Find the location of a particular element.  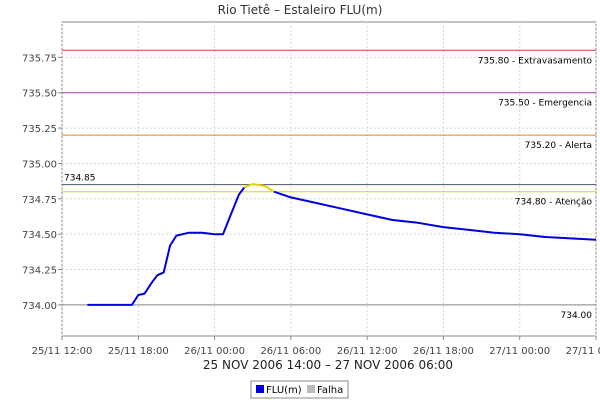

reference-line-label: 735.20 - Alerta is located at coordinates (558, 146).